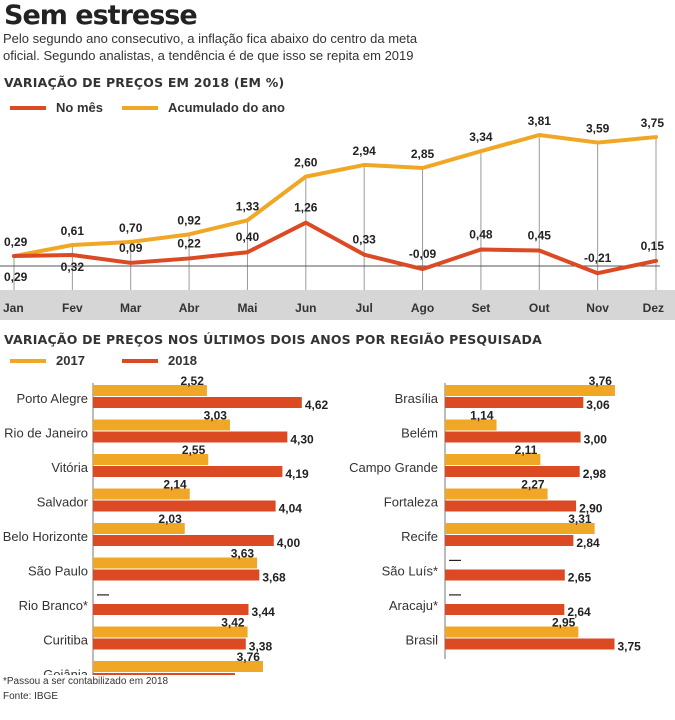  Describe the element at coordinates (421, 640) in the screenshot. I see `region-label: Brasil` at that location.